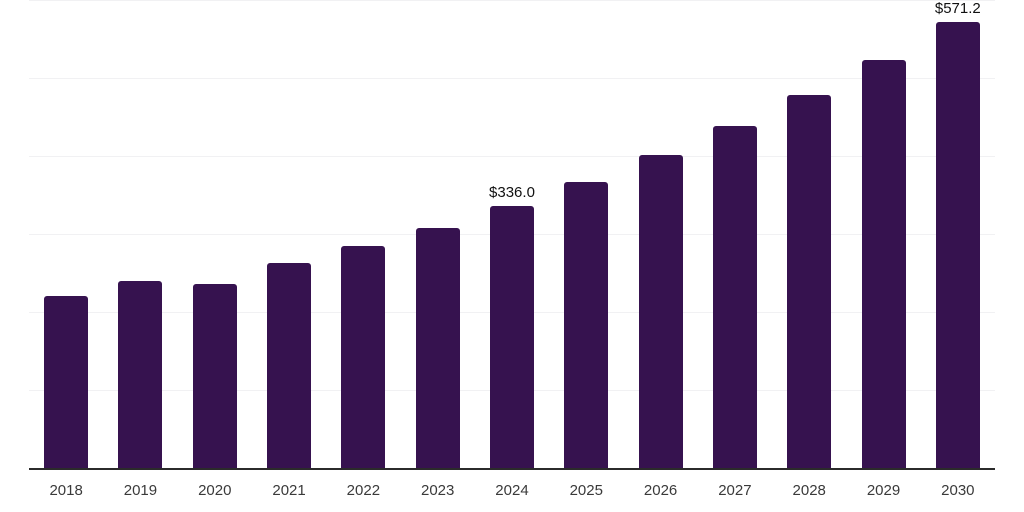 This screenshot has height=512, width=1024. Describe the element at coordinates (734, 297) in the screenshot. I see `bar-2027` at that location.